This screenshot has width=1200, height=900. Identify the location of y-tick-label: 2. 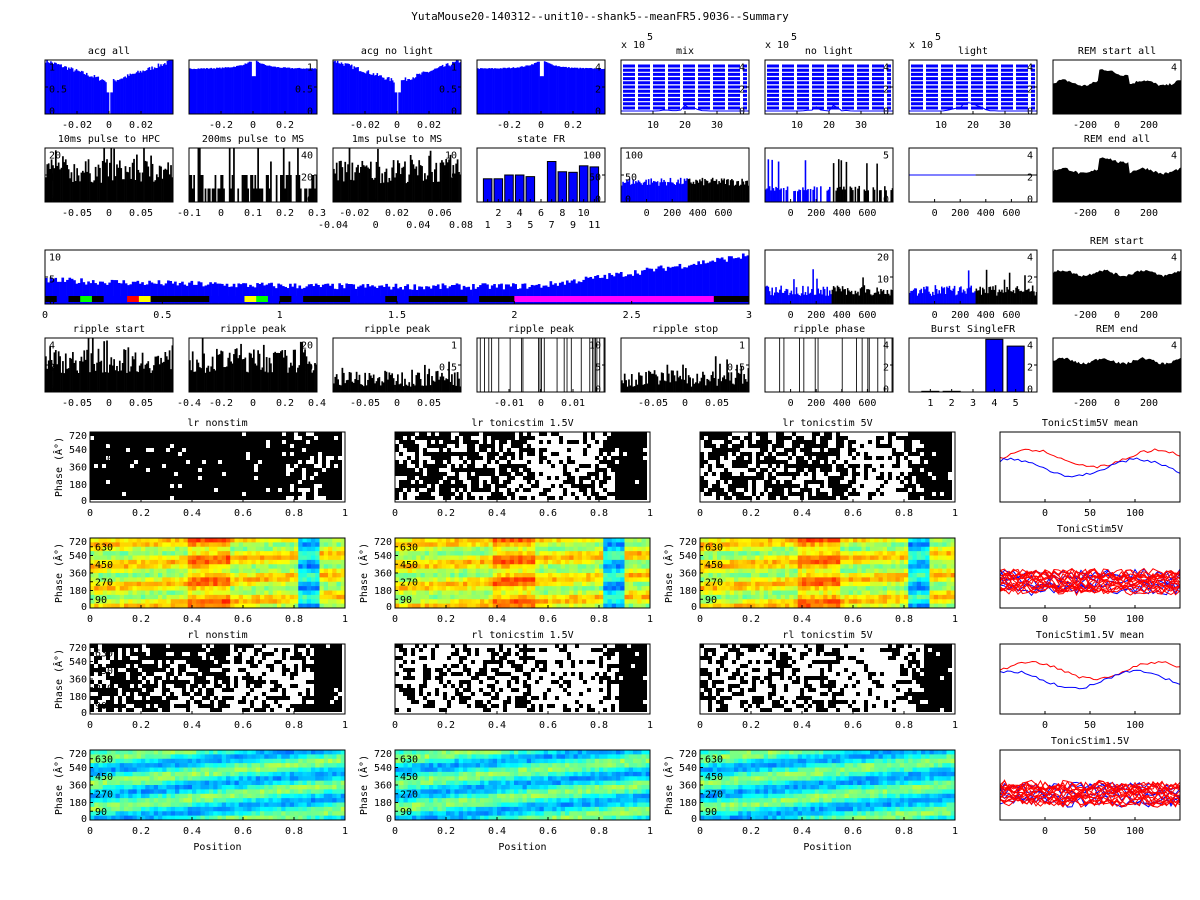
(1174, 178).